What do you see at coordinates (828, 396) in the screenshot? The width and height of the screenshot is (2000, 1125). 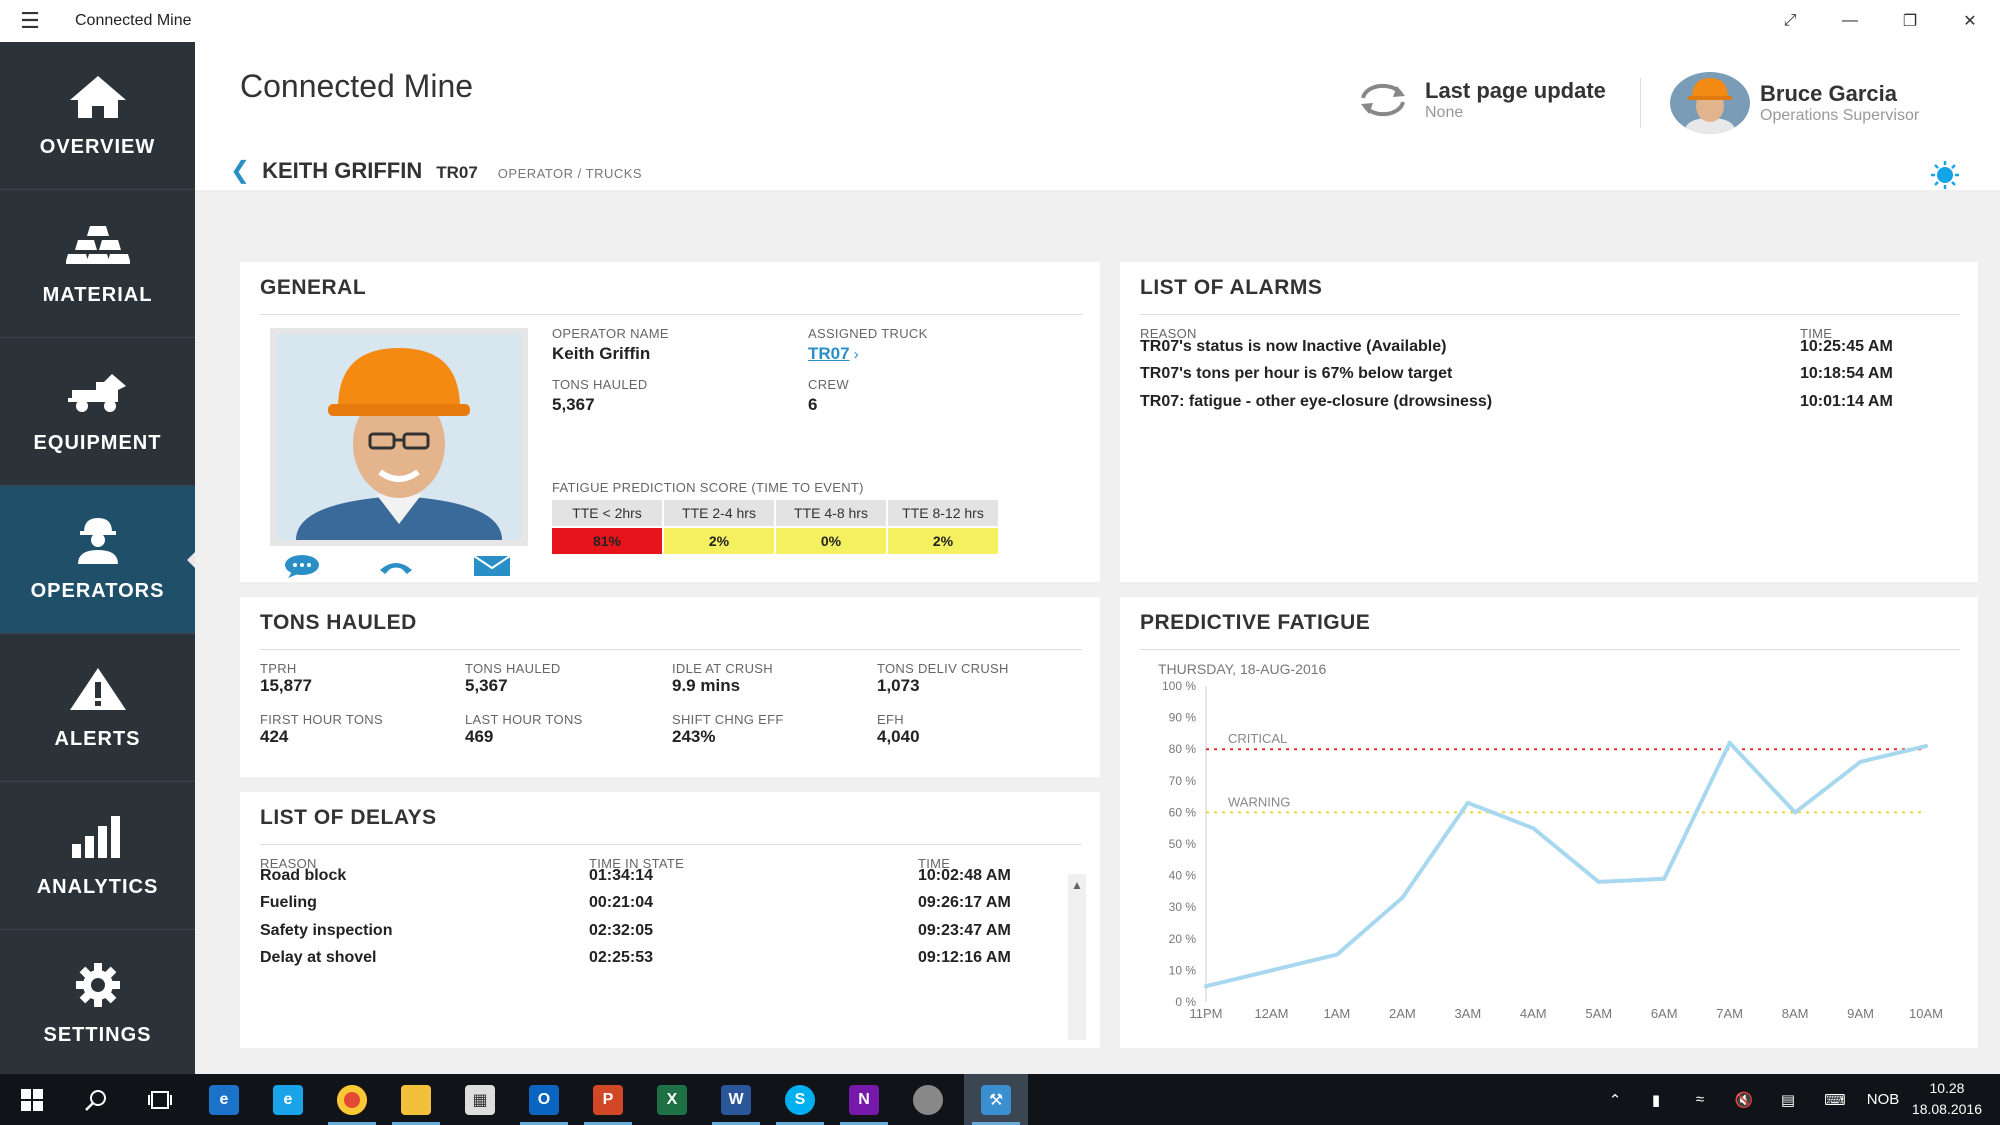 I see `crew-field: CREW 6` at bounding box center [828, 396].